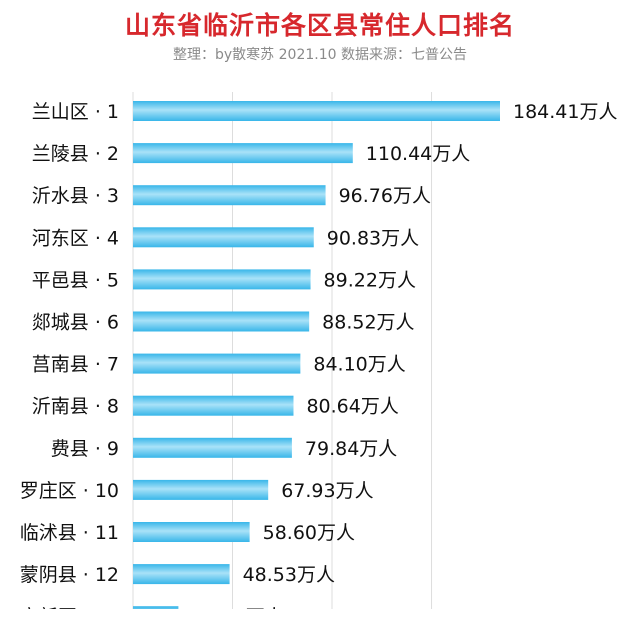 This screenshot has width=640, height=621. I want to click on value-label: 110.44万人, so click(418, 154).